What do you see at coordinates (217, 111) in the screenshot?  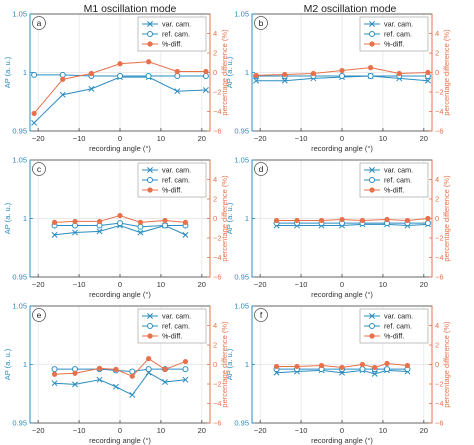 I see `y-right-tick-label-1: −4` at bounding box center [217, 111].